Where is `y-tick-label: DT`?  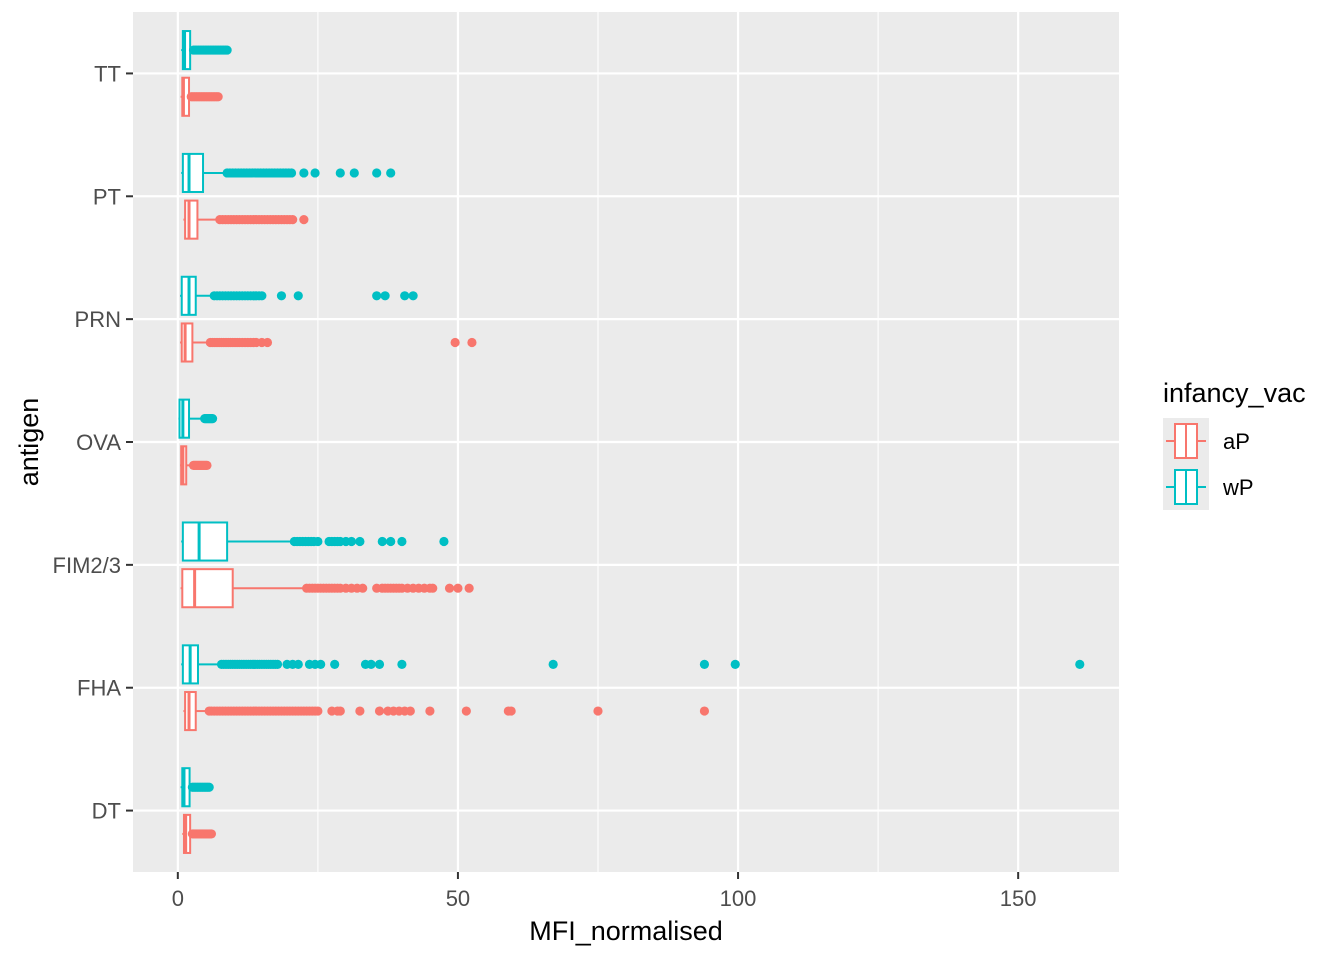
y-tick-label: DT is located at coordinates (106, 811).